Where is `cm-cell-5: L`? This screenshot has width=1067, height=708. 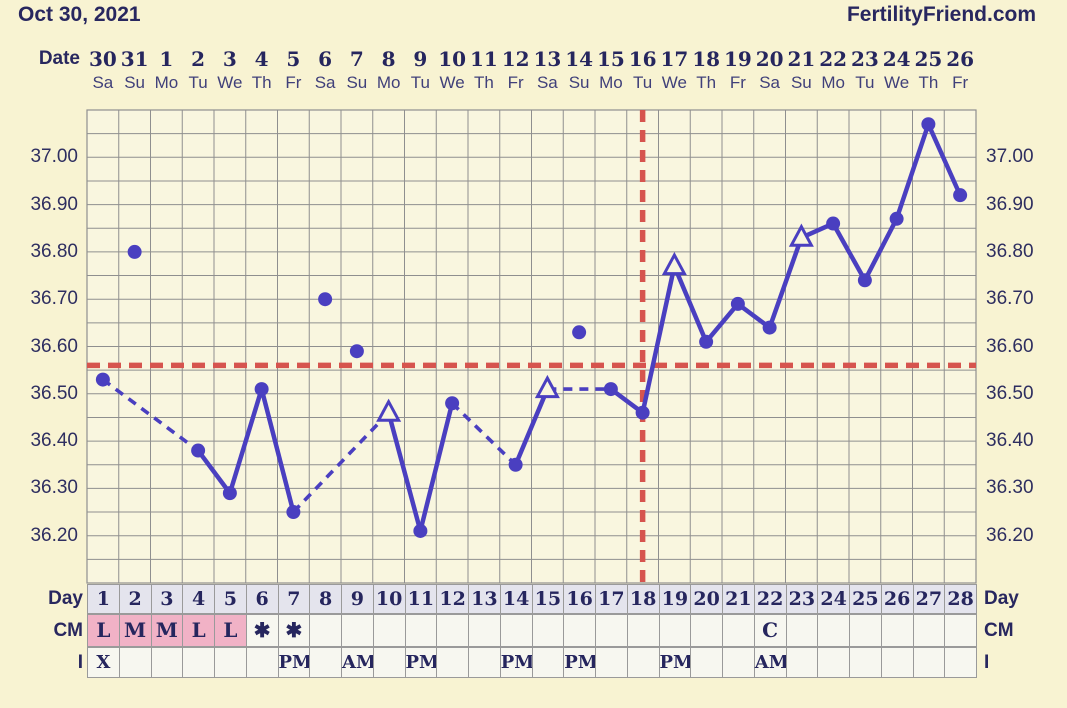 cm-cell-5: L is located at coordinates (230, 630).